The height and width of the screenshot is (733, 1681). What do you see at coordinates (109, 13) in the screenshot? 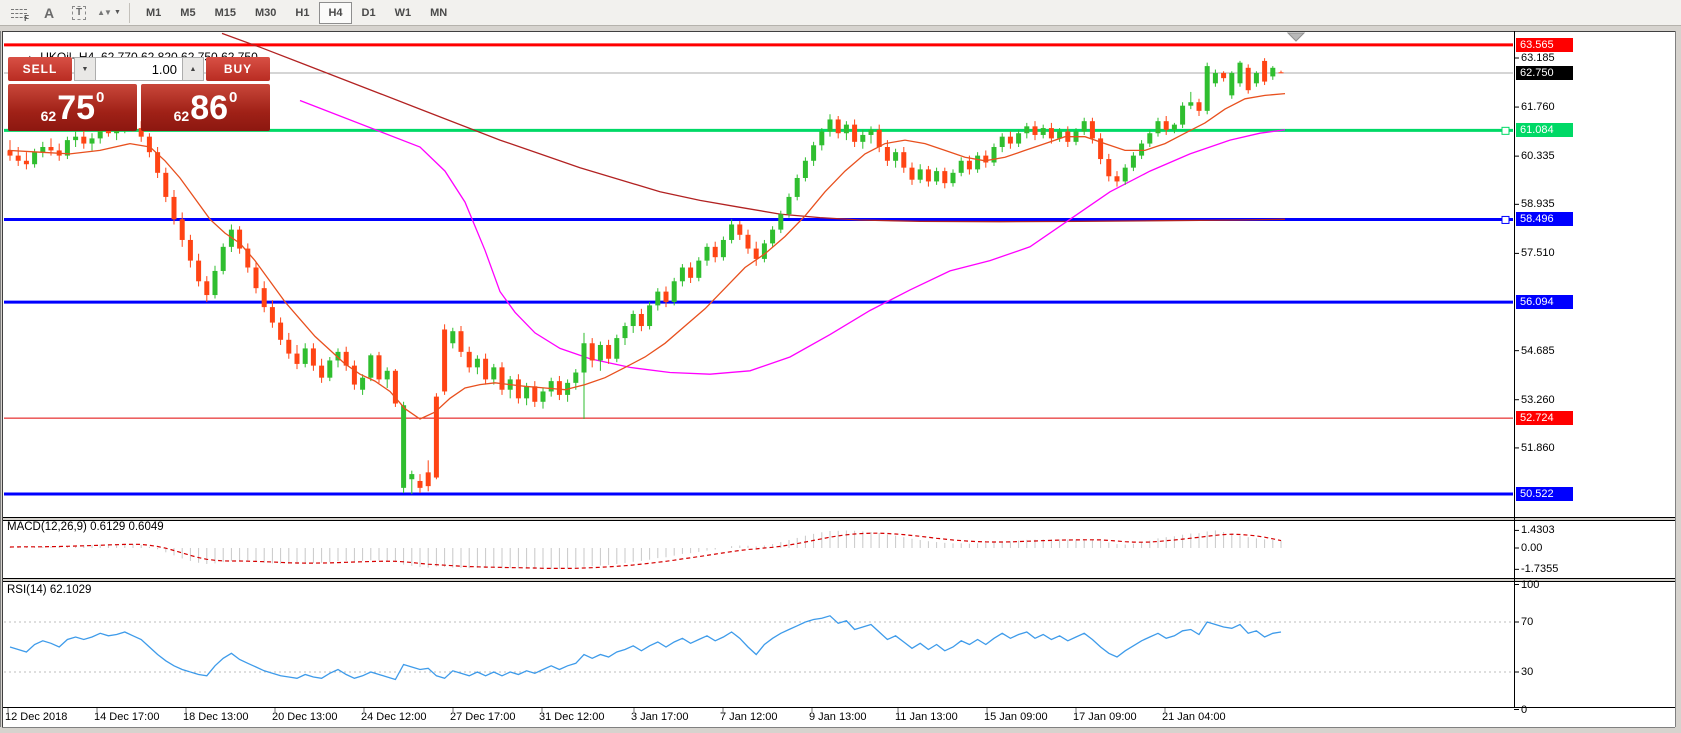
I see `arrows-tool-button: ▲▼ ▼` at bounding box center [109, 13].